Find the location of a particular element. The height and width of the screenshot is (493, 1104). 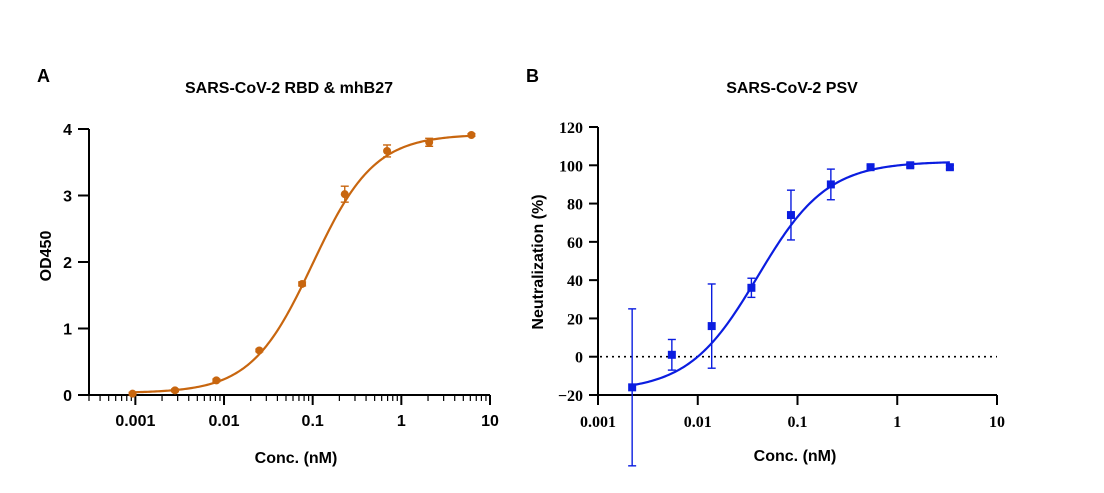

panel-a-x-axis-label: Conc. (nM) is located at coordinates (296, 458).